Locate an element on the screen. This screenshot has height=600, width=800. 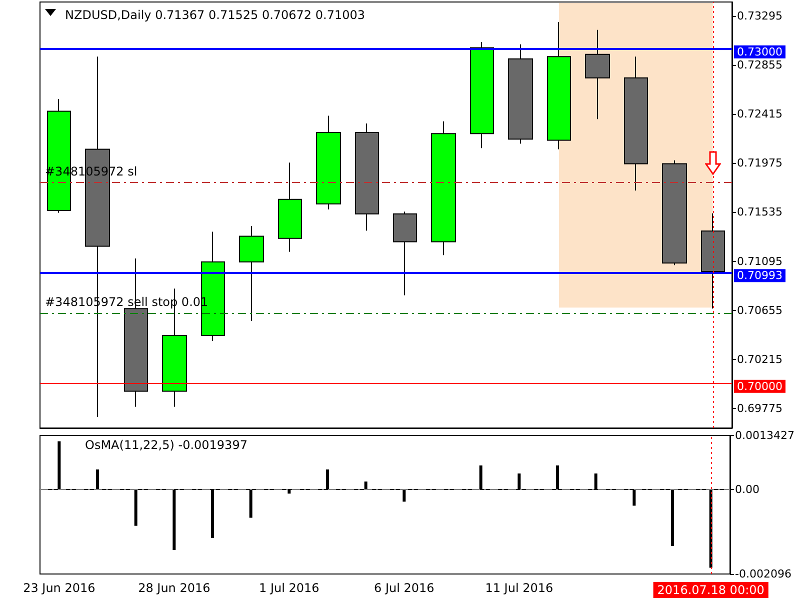
ref-line-label: #348105972 sl is located at coordinates (91, 171).